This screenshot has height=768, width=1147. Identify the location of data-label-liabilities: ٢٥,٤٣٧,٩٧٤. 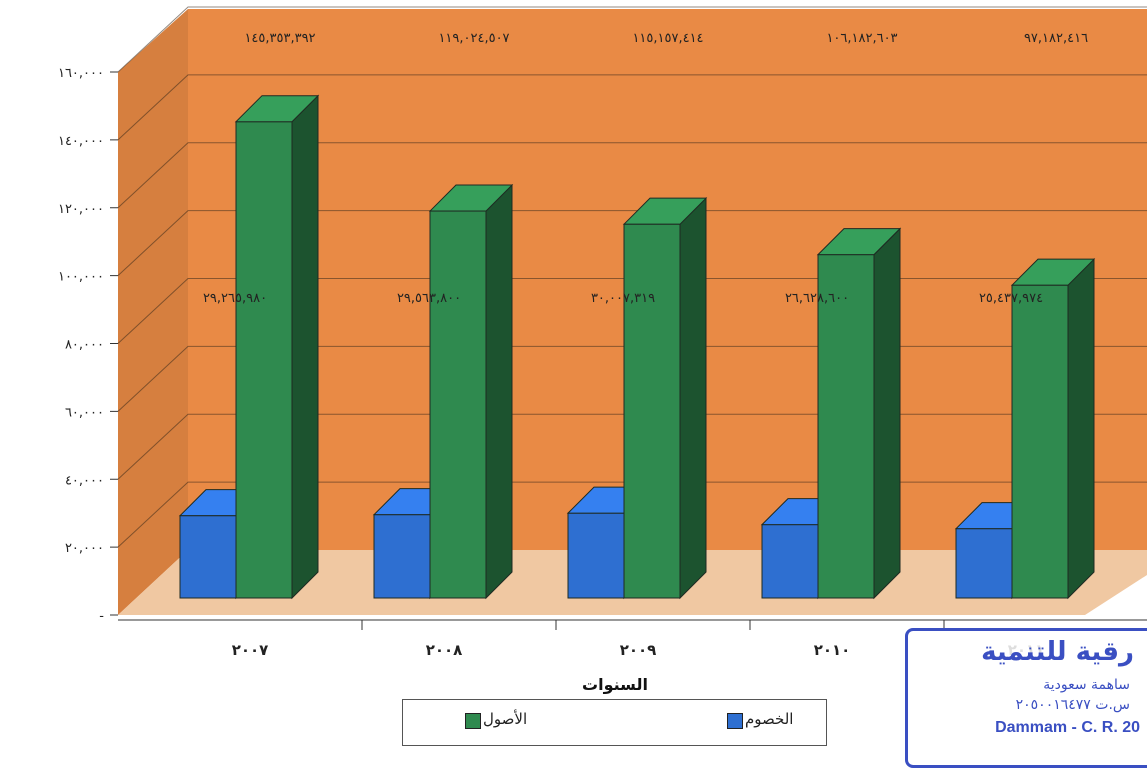
(1011, 298).